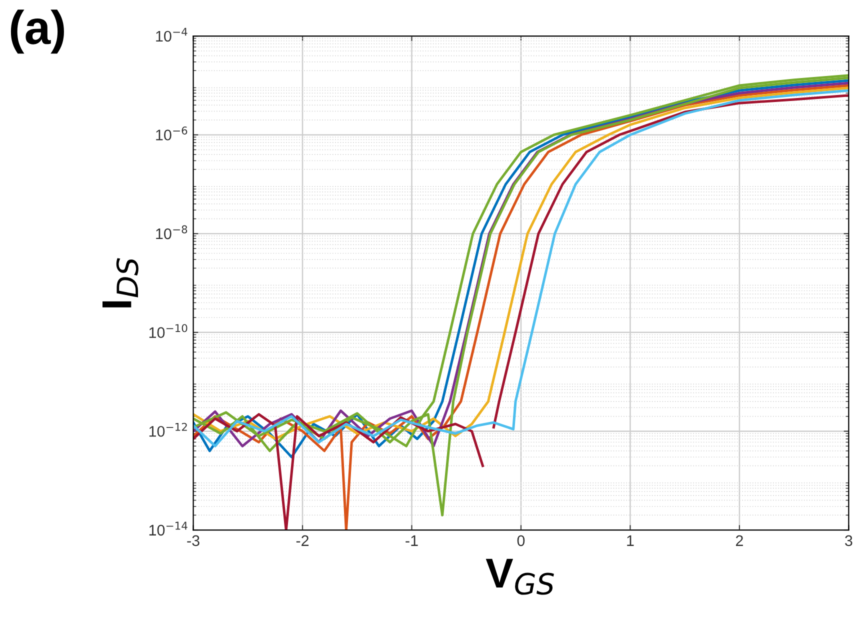  What do you see at coordinates (172, 35) in the screenshot?
I see `y-tick-label: 10$^{−4}$` at bounding box center [172, 35].